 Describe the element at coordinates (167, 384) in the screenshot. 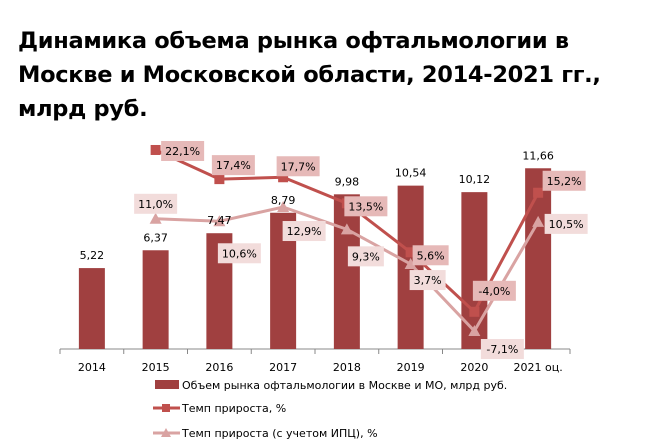

I see `legend-bar-swatch` at that location.